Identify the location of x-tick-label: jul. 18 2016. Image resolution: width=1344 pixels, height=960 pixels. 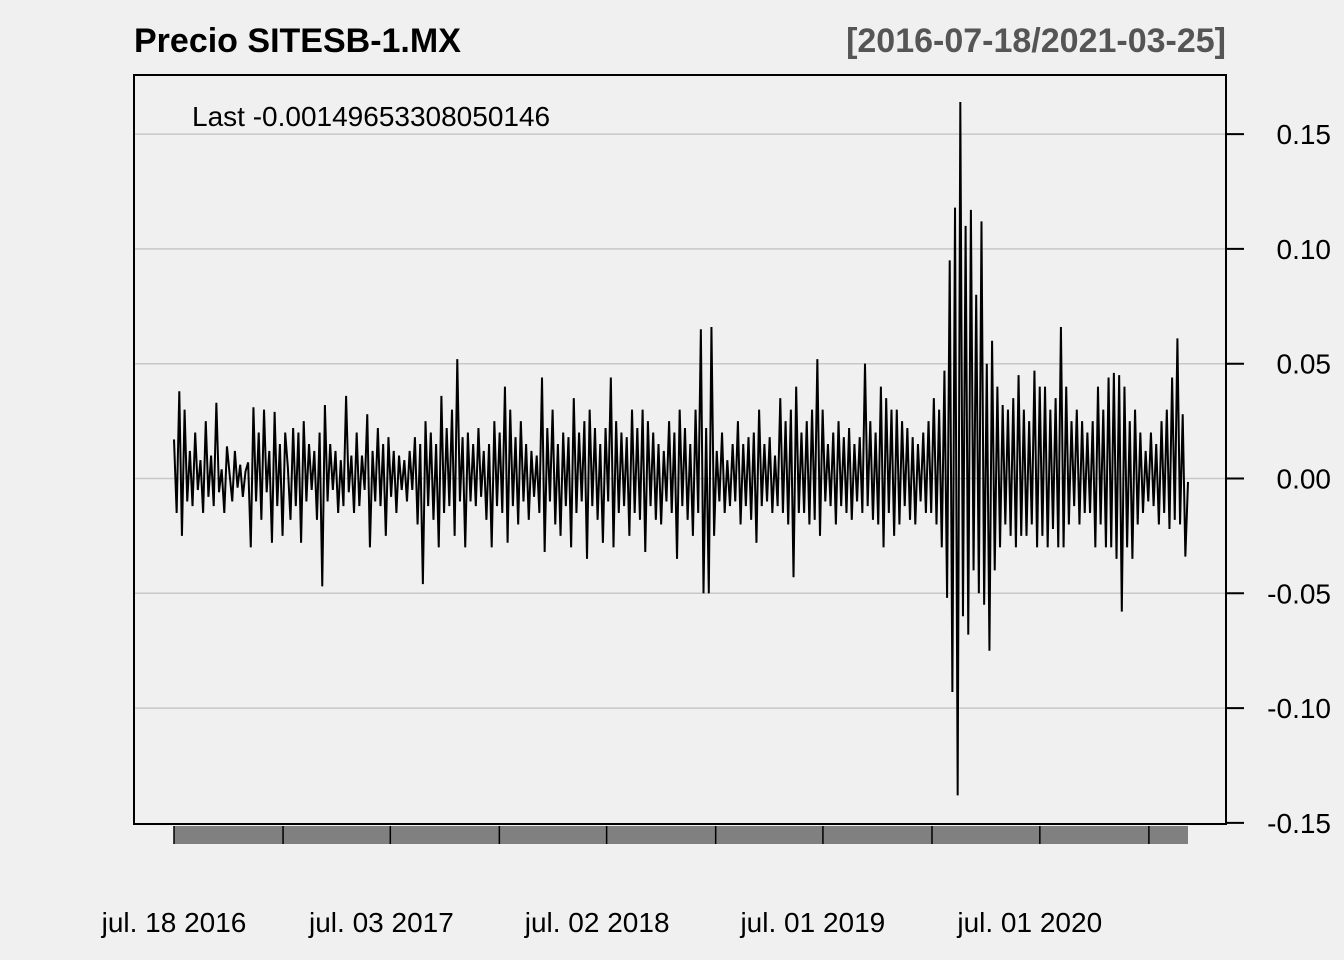
(174, 922).